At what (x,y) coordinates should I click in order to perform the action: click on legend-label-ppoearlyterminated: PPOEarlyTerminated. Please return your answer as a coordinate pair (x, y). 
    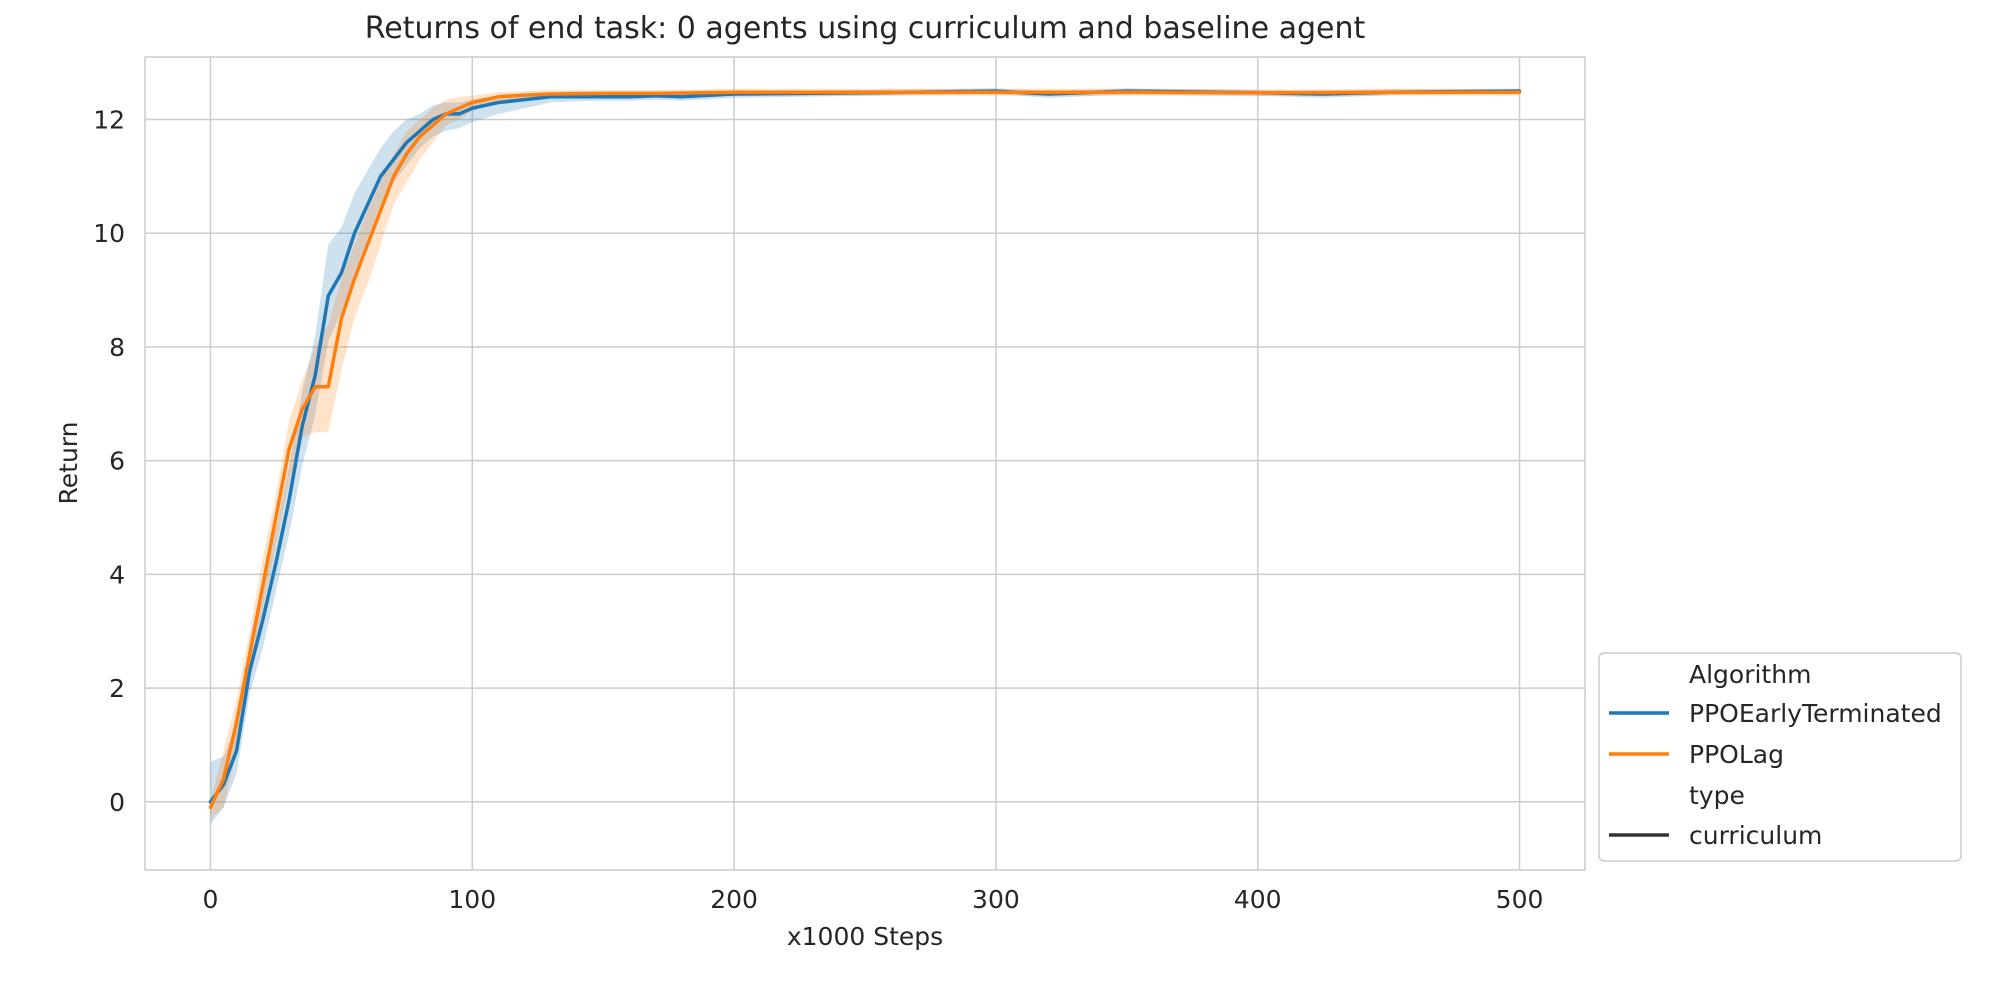
    Looking at the image, I should click on (1815, 713).